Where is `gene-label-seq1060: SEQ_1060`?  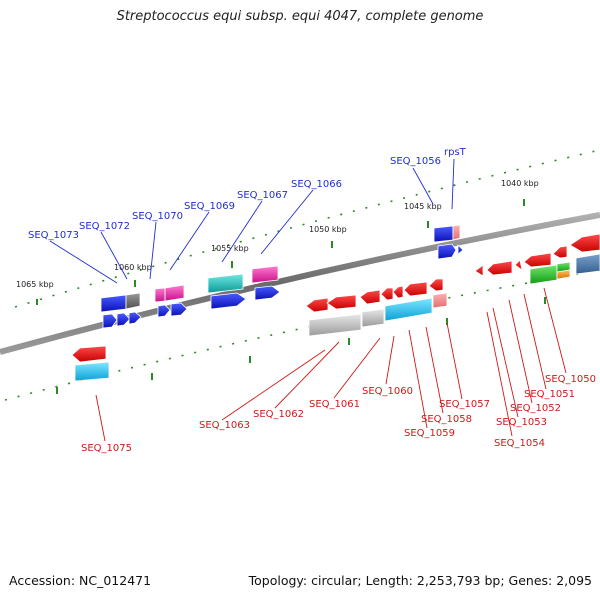
gene-label-seq1060: SEQ_1060 is located at coordinates (387, 391).